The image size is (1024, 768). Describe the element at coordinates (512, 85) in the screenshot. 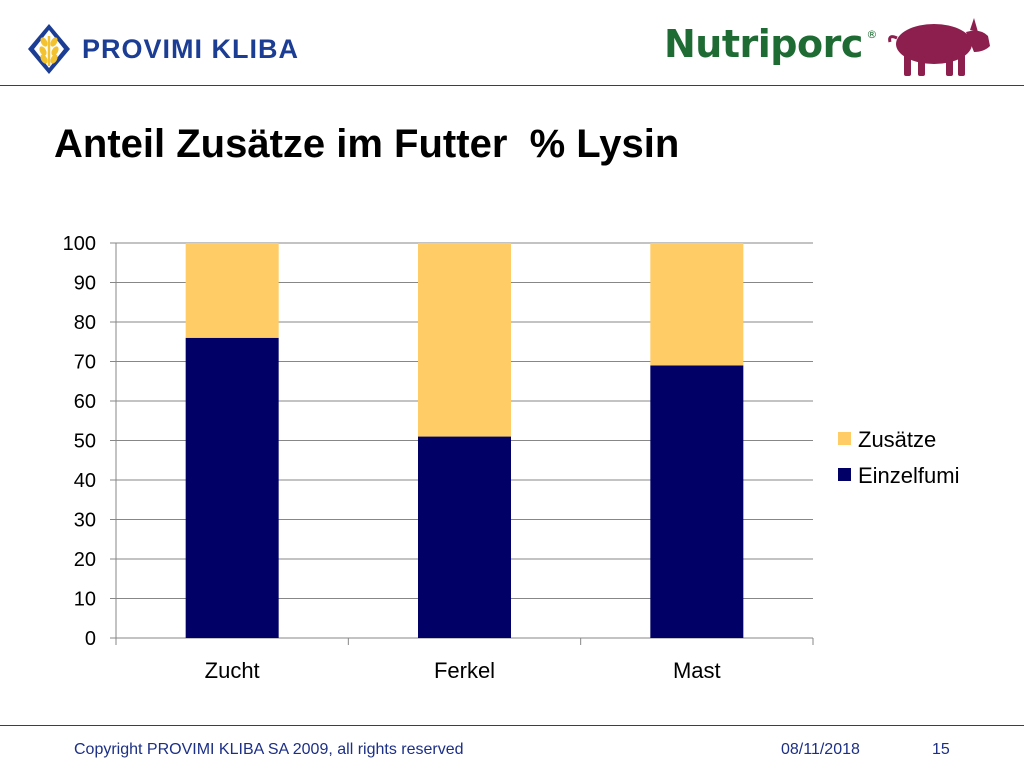

I see `header-divider` at that location.